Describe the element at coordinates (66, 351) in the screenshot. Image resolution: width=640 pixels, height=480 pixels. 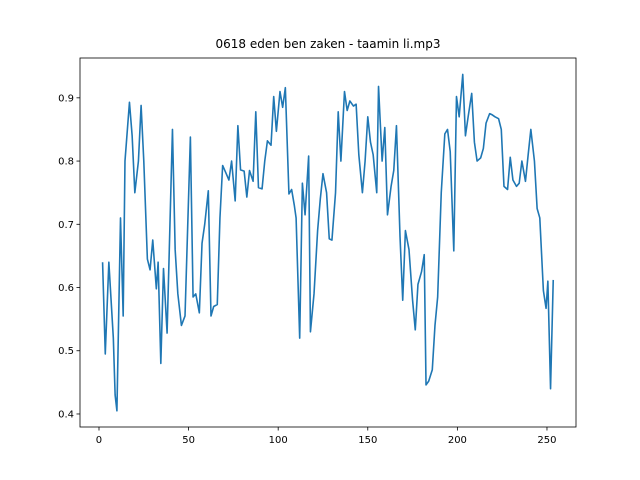
I see `y-tick-label: 0.5` at that location.